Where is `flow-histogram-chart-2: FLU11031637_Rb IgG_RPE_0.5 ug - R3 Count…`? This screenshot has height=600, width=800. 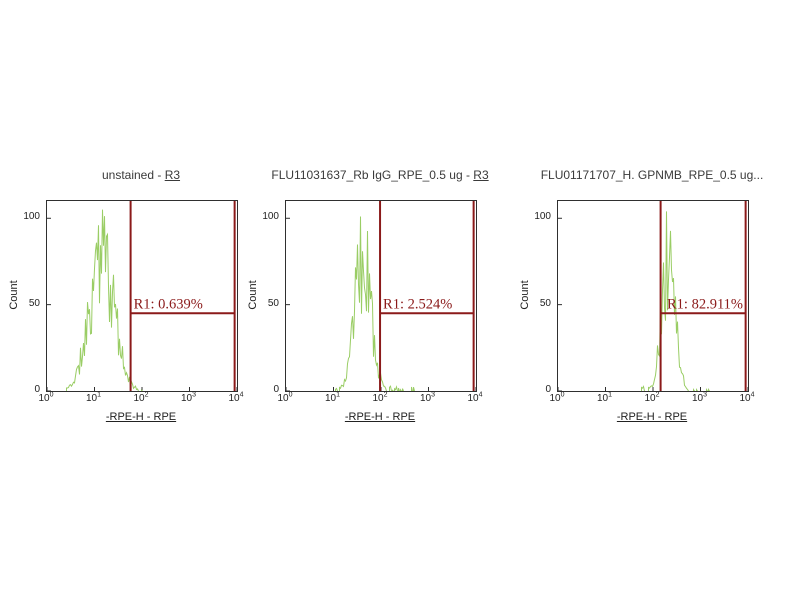 flow-histogram-chart-2: FLU11031637_Rb IgG_RPE_0.5 ug - R3 Count… is located at coordinates (364, 299).